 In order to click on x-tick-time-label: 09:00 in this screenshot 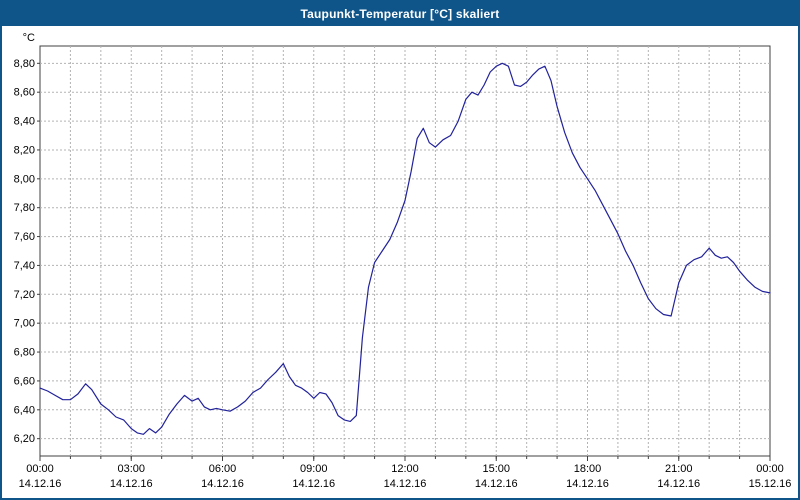, I will do `click(314, 469)`.